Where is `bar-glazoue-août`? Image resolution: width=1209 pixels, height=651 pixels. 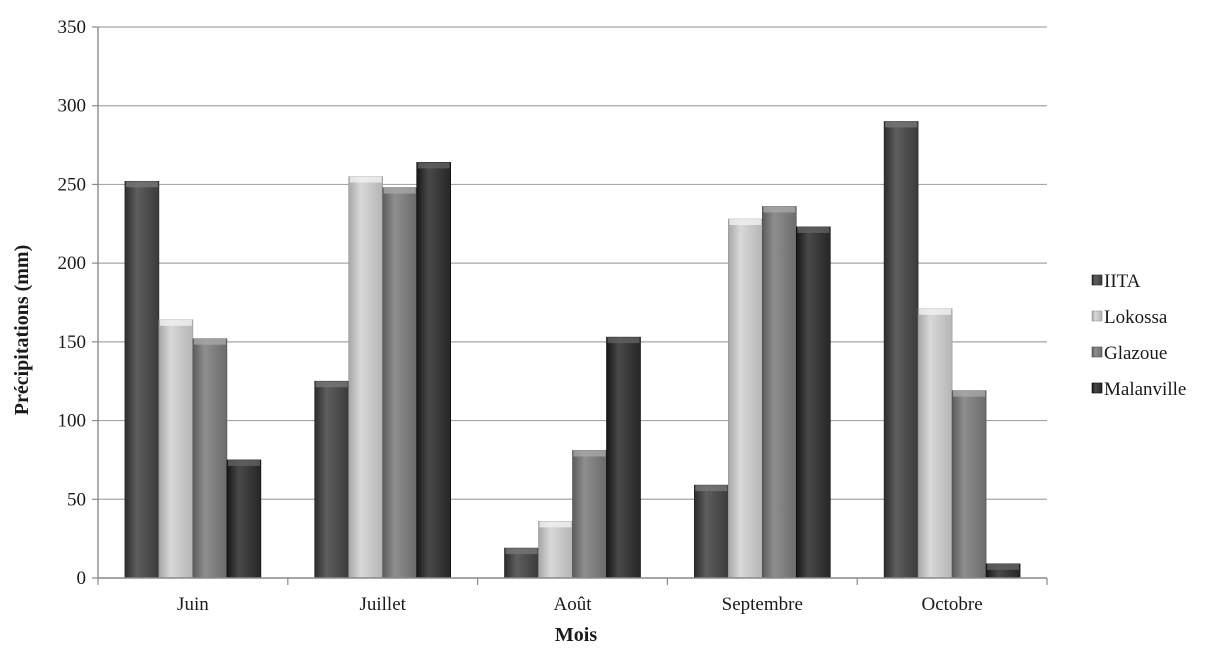
bar-glazoue-août is located at coordinates (589, 514).